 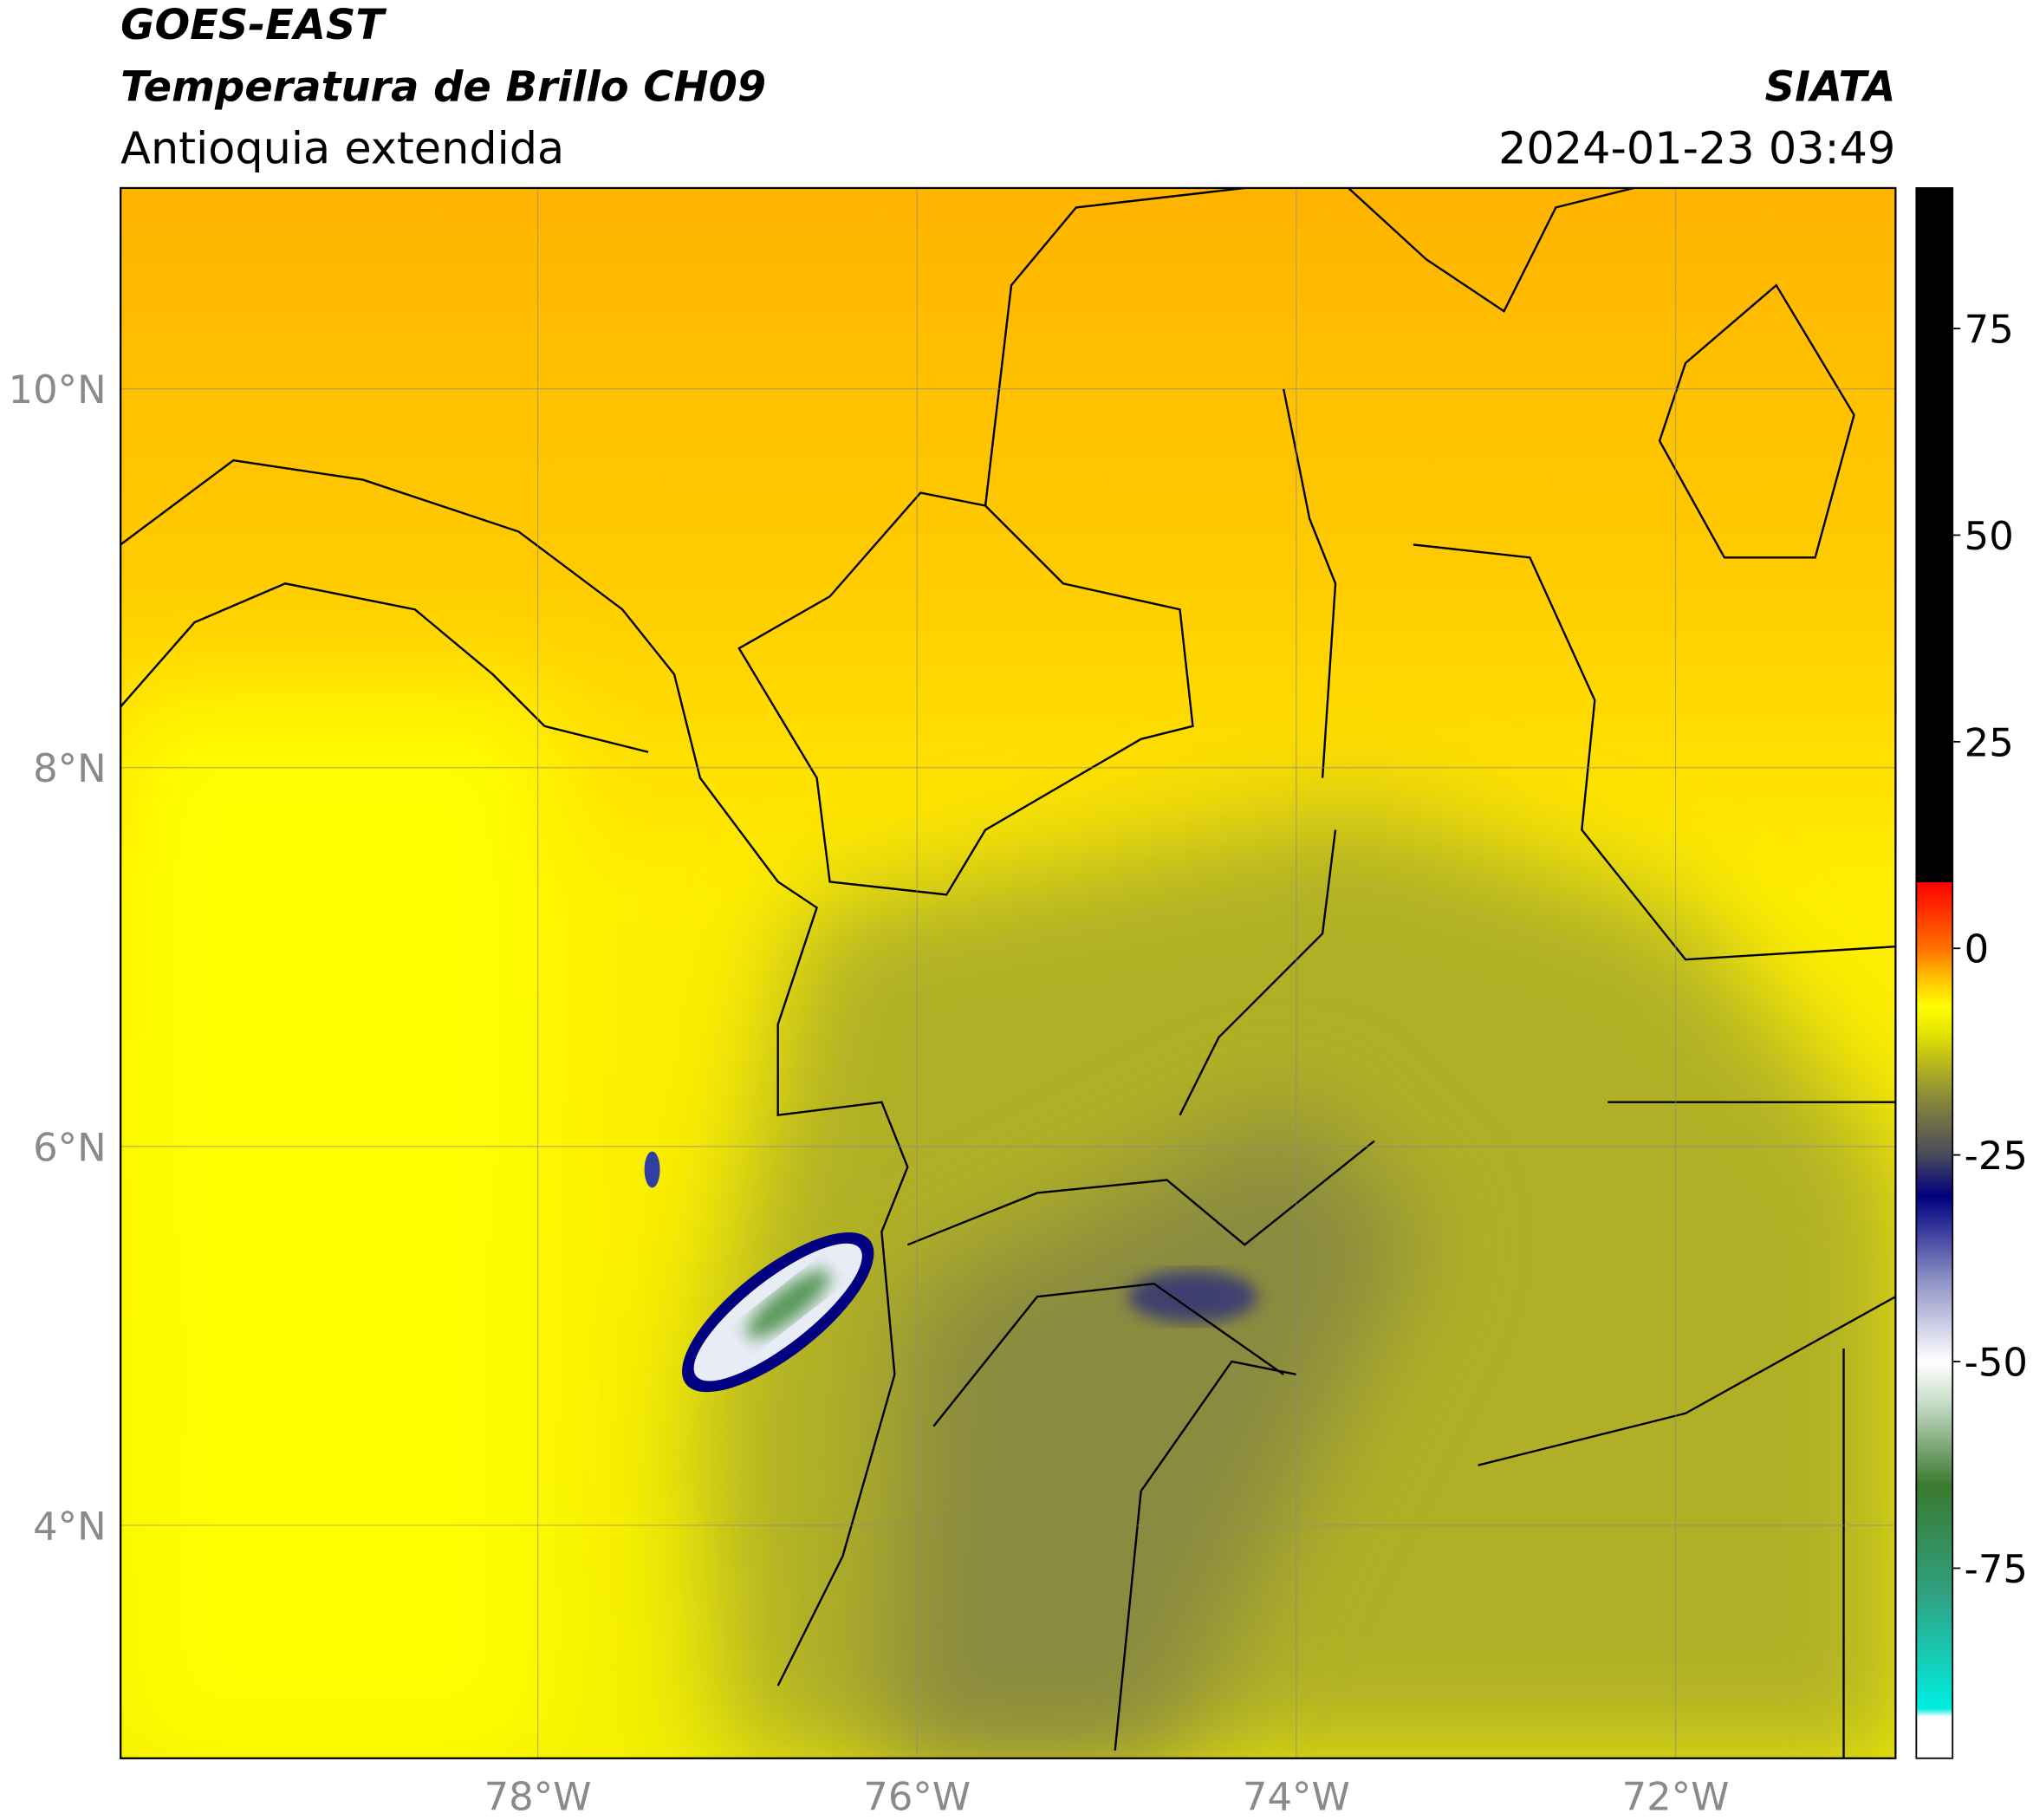 I want to click on org: SIATA, so click(x=1831, y=88).